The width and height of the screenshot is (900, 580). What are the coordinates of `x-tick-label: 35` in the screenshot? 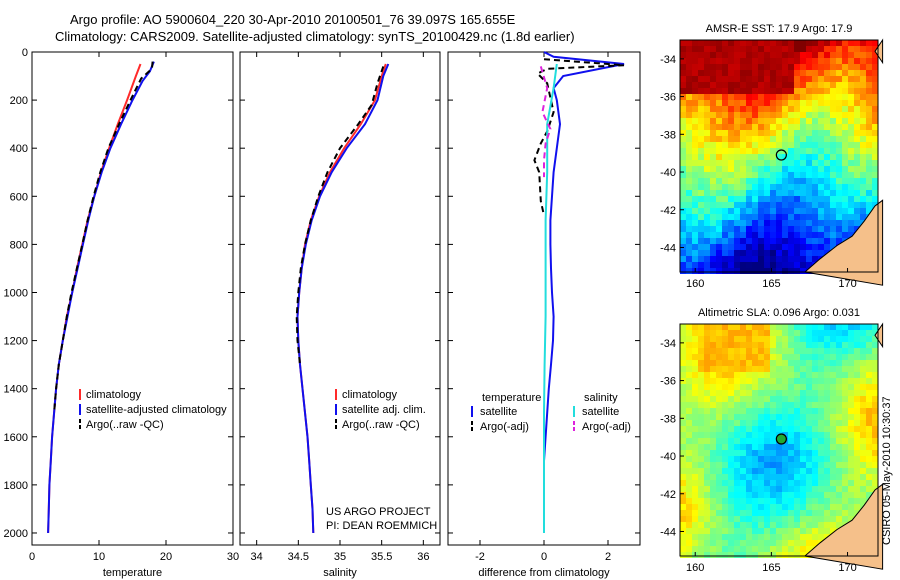 It's located at (340, 557).